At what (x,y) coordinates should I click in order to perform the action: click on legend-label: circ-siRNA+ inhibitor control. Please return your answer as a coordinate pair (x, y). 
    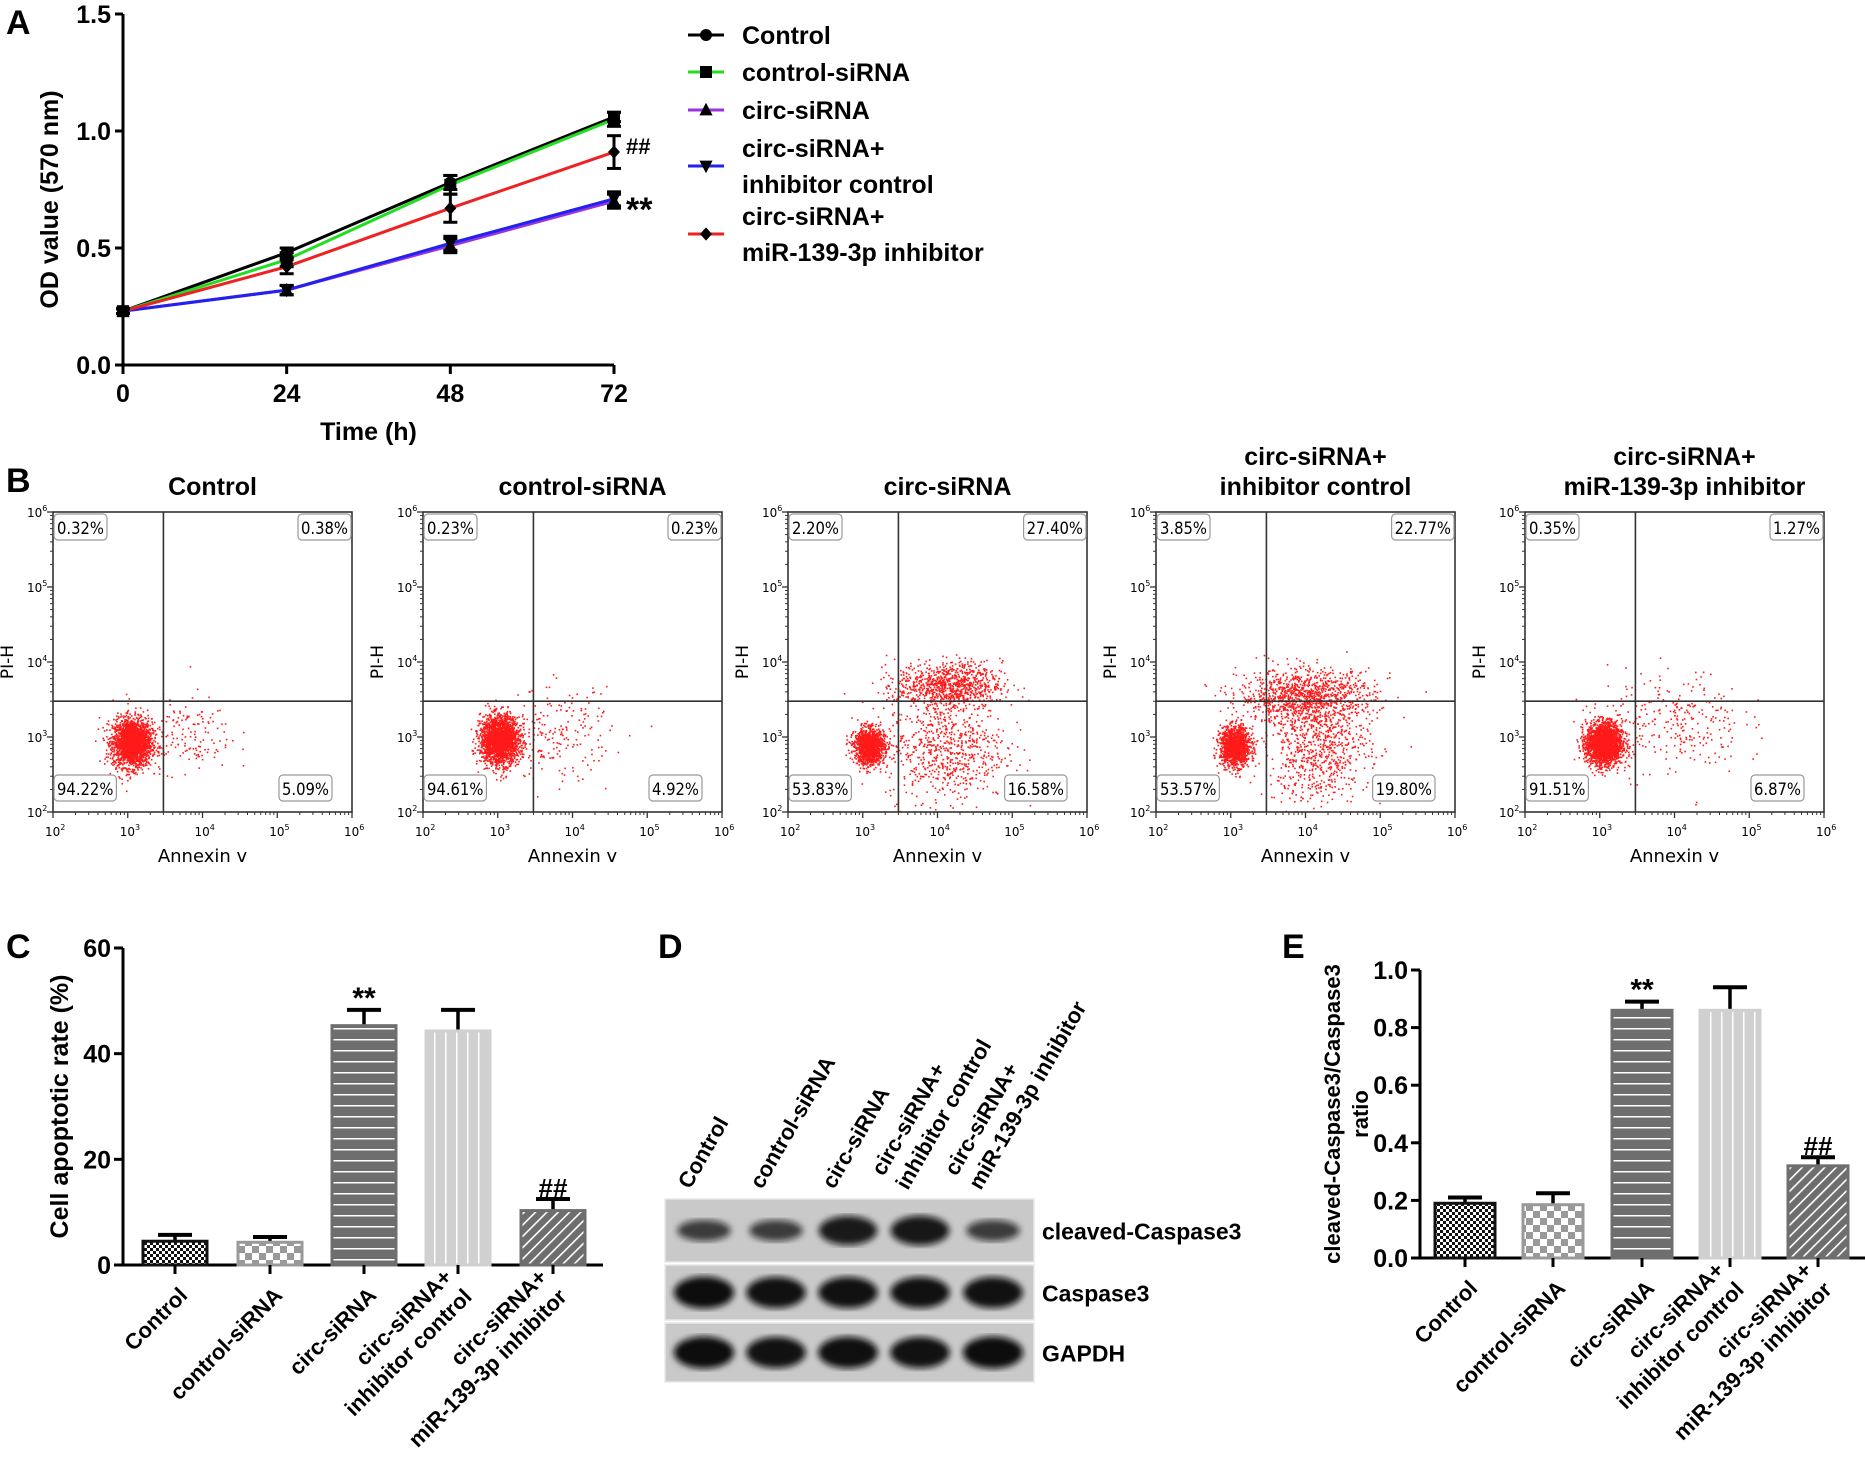
    Looking at the image, I should click on (838, 167).